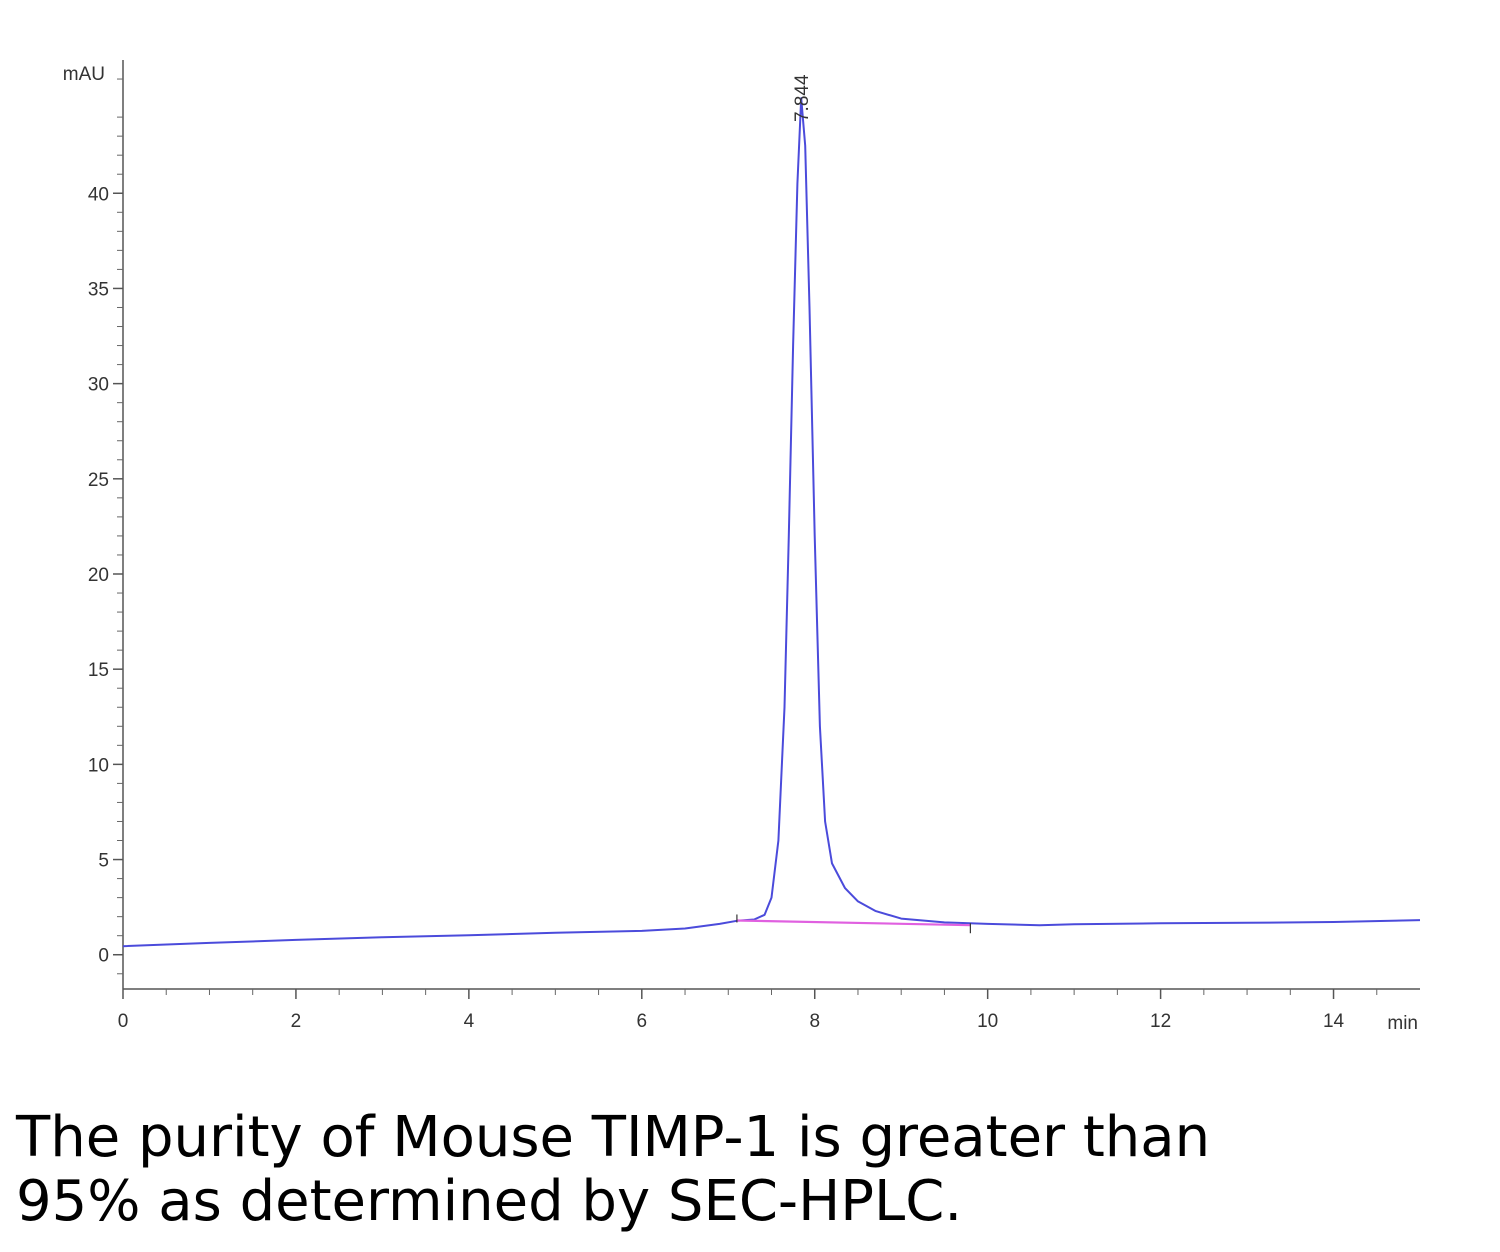  Describe the element at coordinates (98, 765) in the screenshot. I see `y-tick-label: 10` at that location.